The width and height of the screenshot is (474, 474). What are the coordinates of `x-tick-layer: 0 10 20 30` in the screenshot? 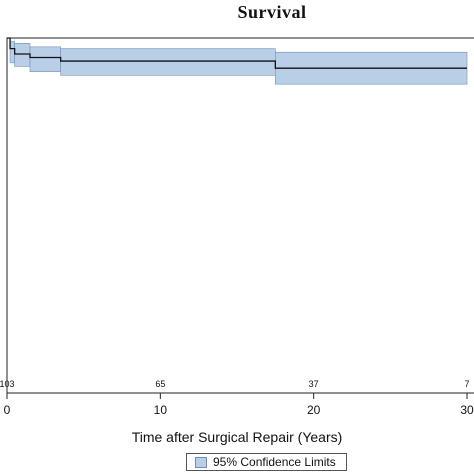 It's located at (239, 405).